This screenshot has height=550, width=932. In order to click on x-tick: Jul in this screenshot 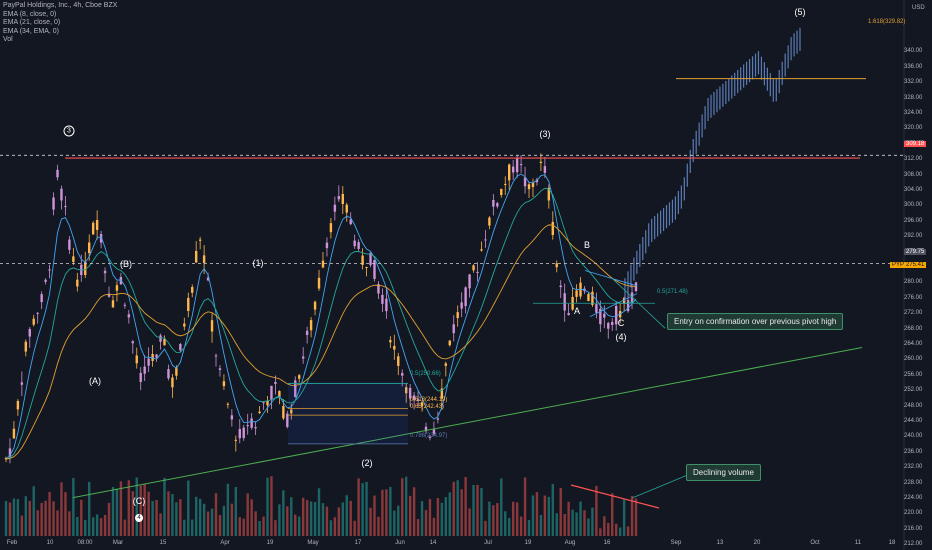, I will do `click(488, 543)`.